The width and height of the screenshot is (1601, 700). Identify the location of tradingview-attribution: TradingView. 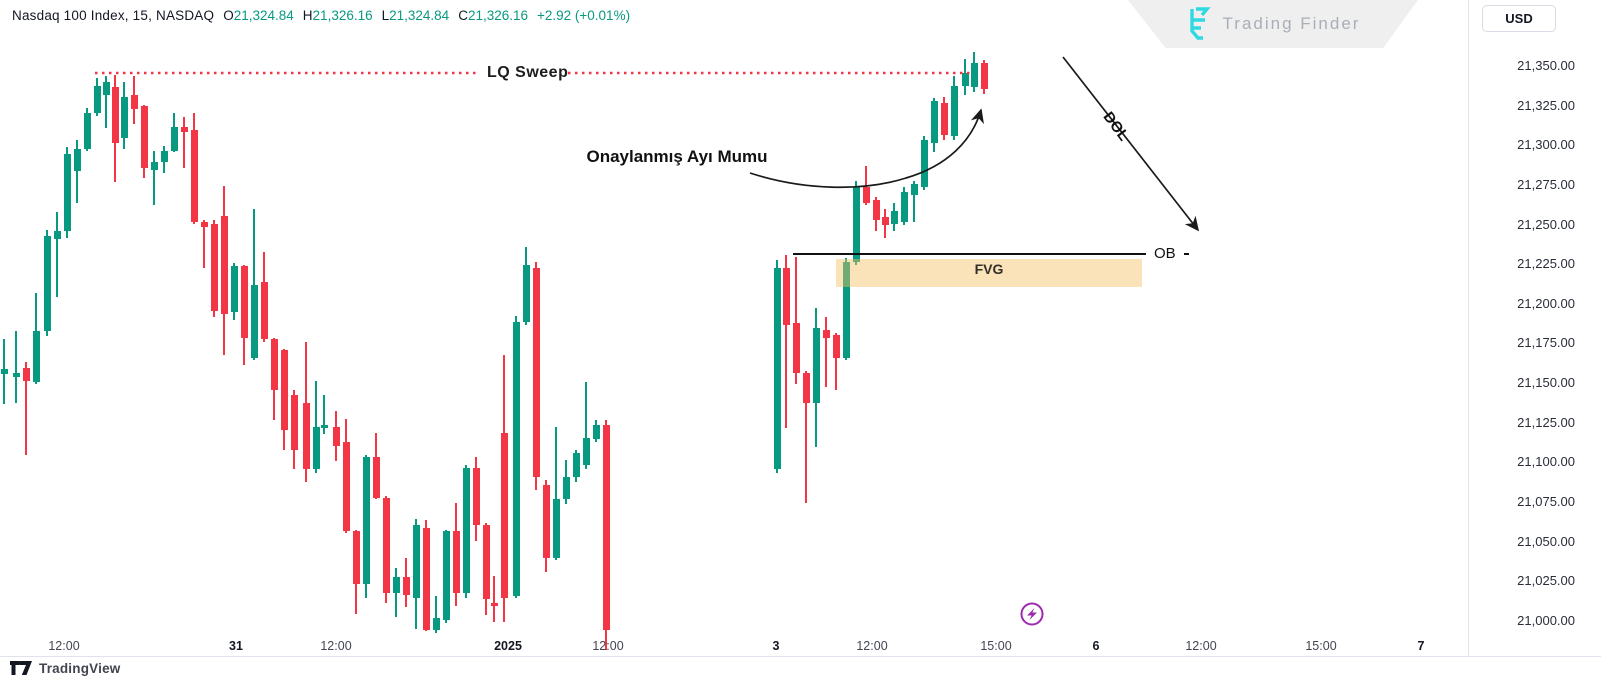
(65, 668).